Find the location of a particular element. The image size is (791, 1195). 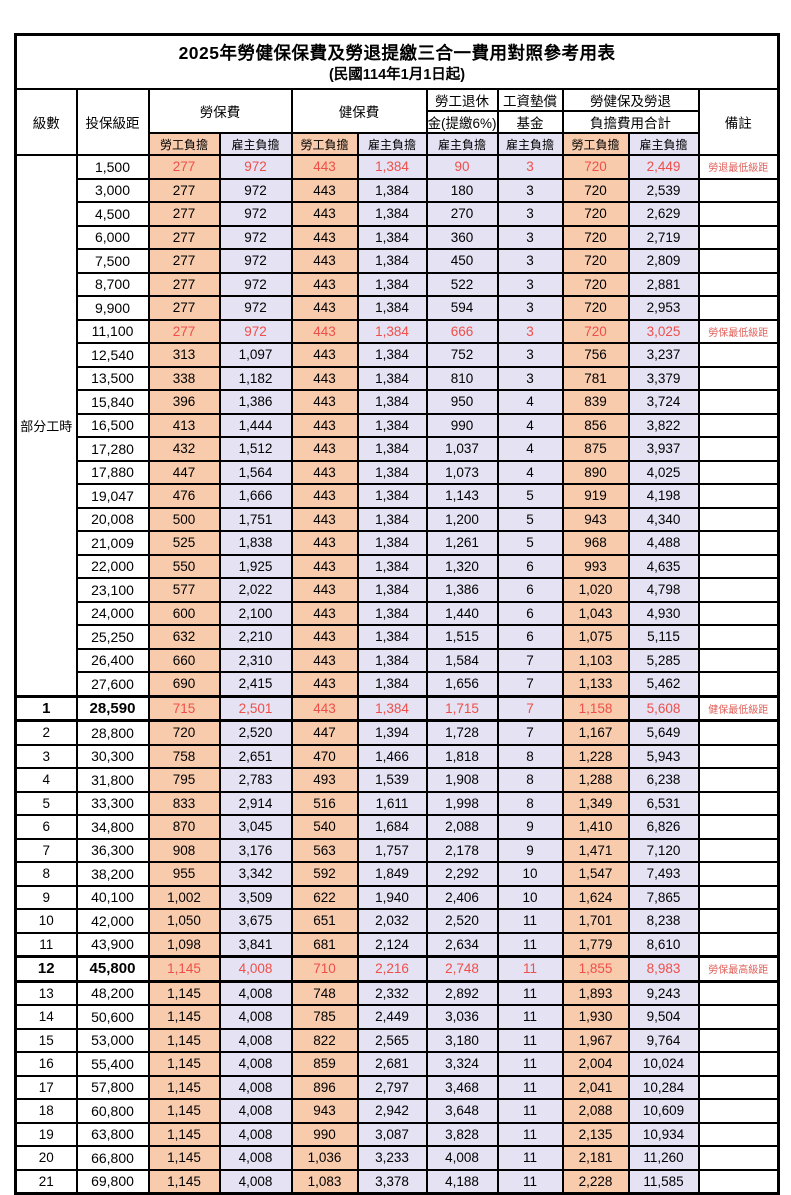

value-cell: 5 is located at coordinates (530, 543).